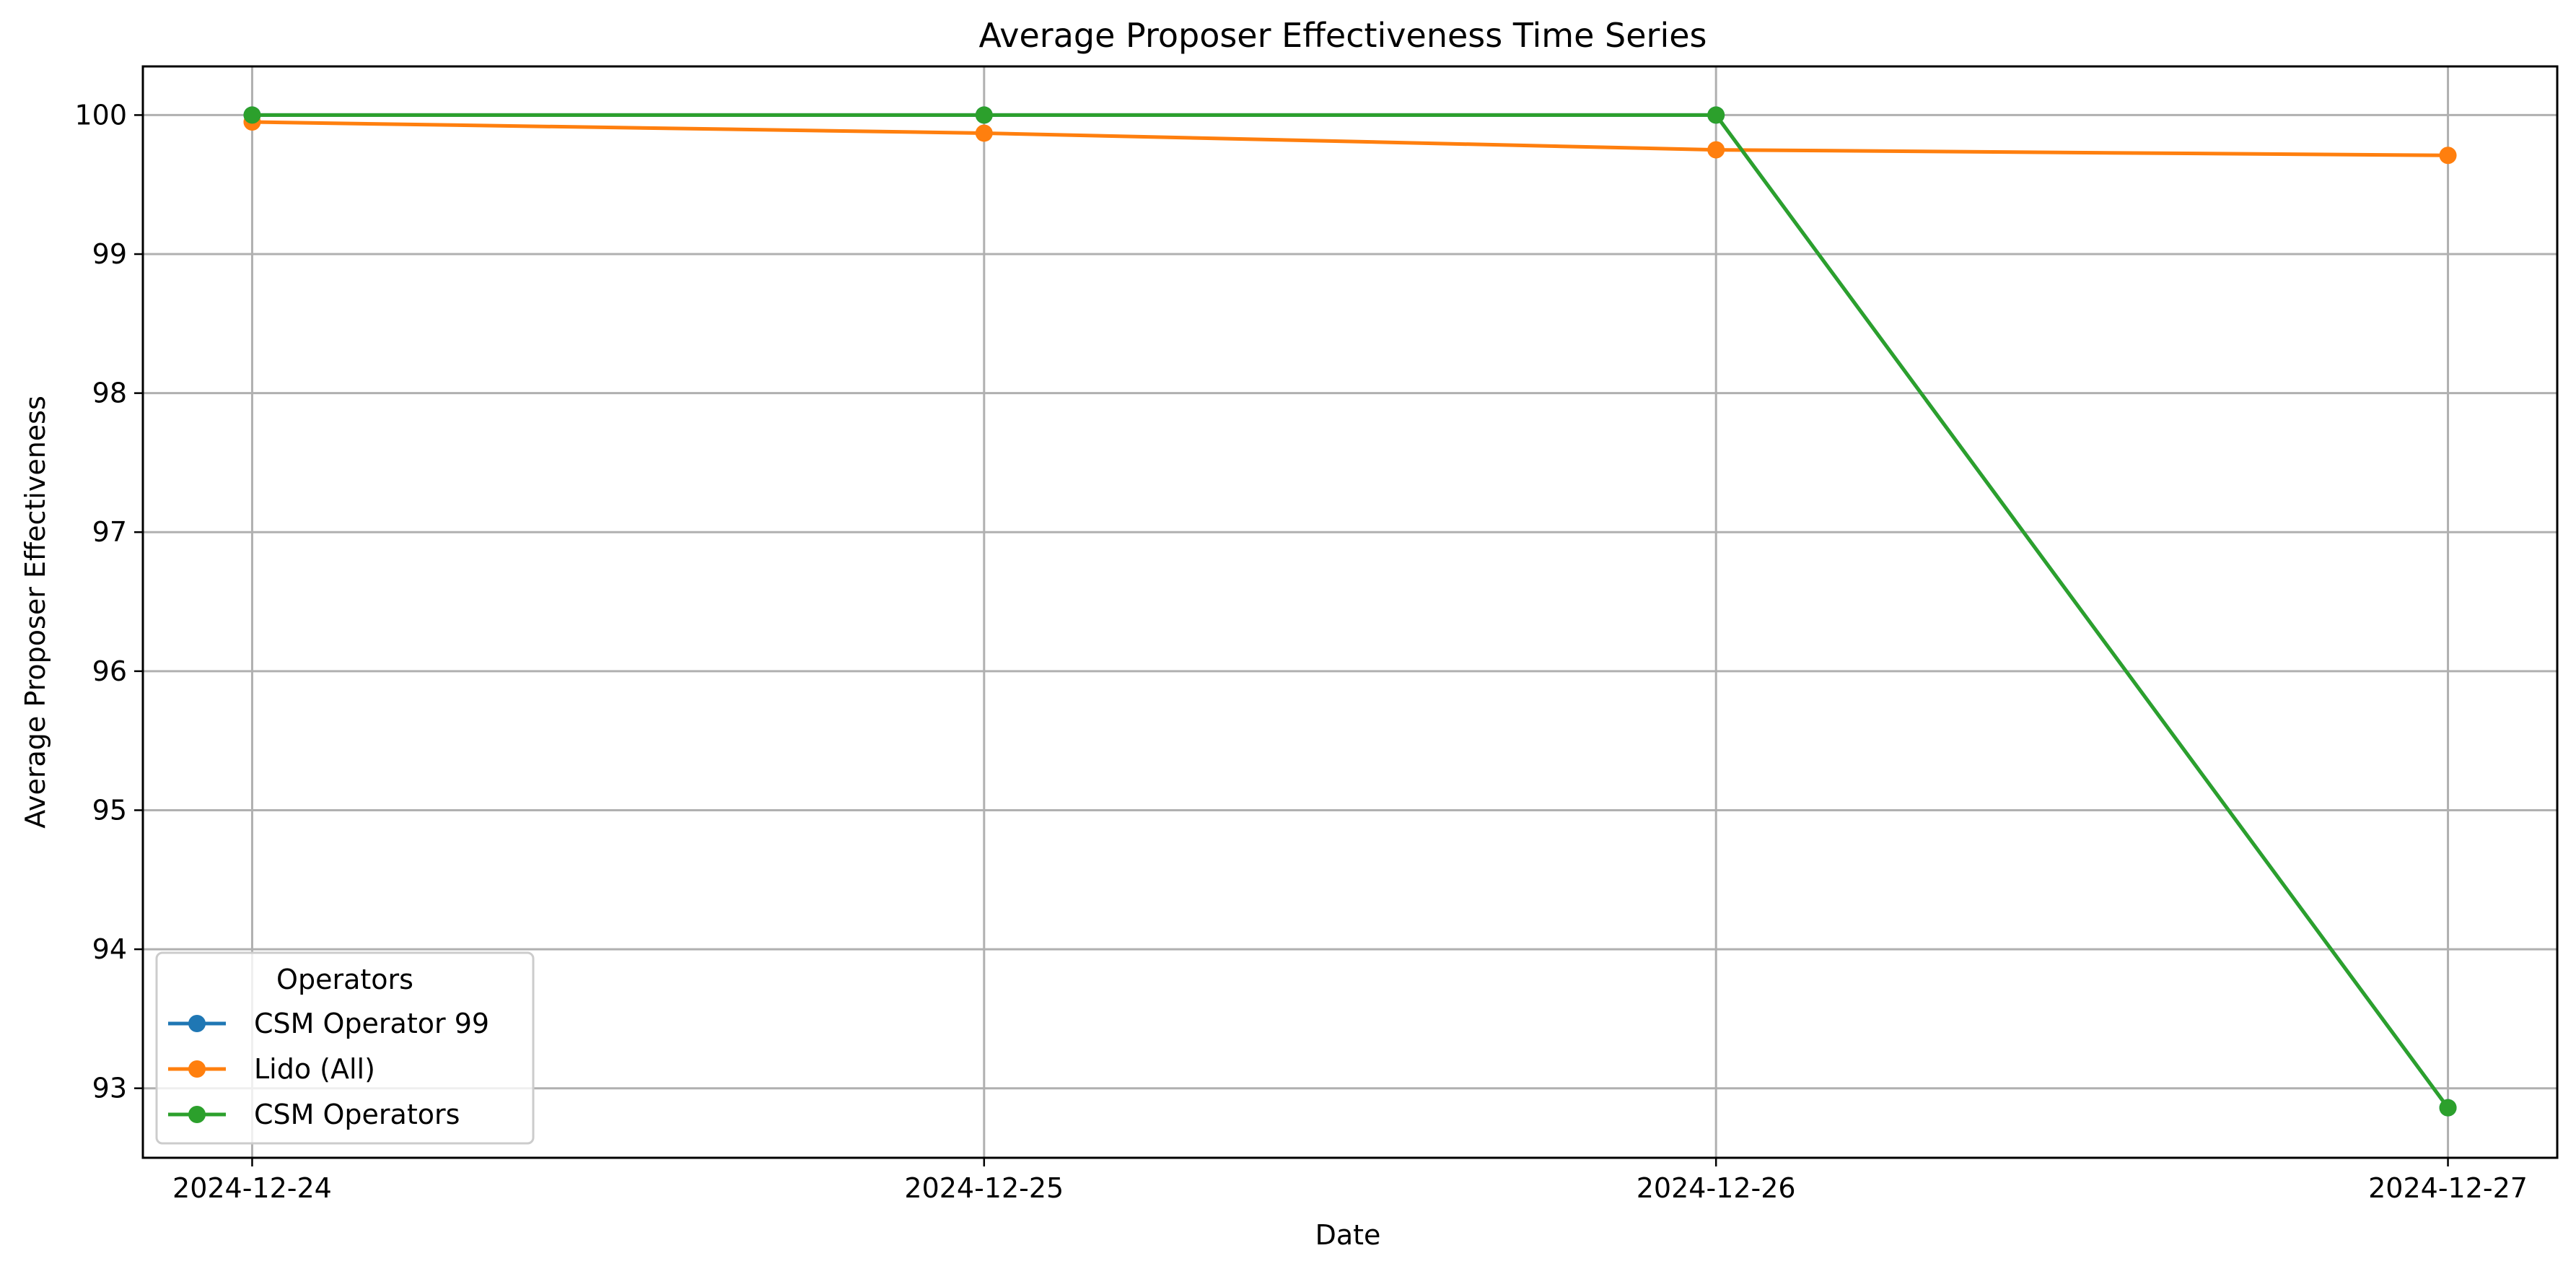 The height and width of the screenshot is (1274, 2576). I want to click on y-tick-label: 94, so click(109, 949).